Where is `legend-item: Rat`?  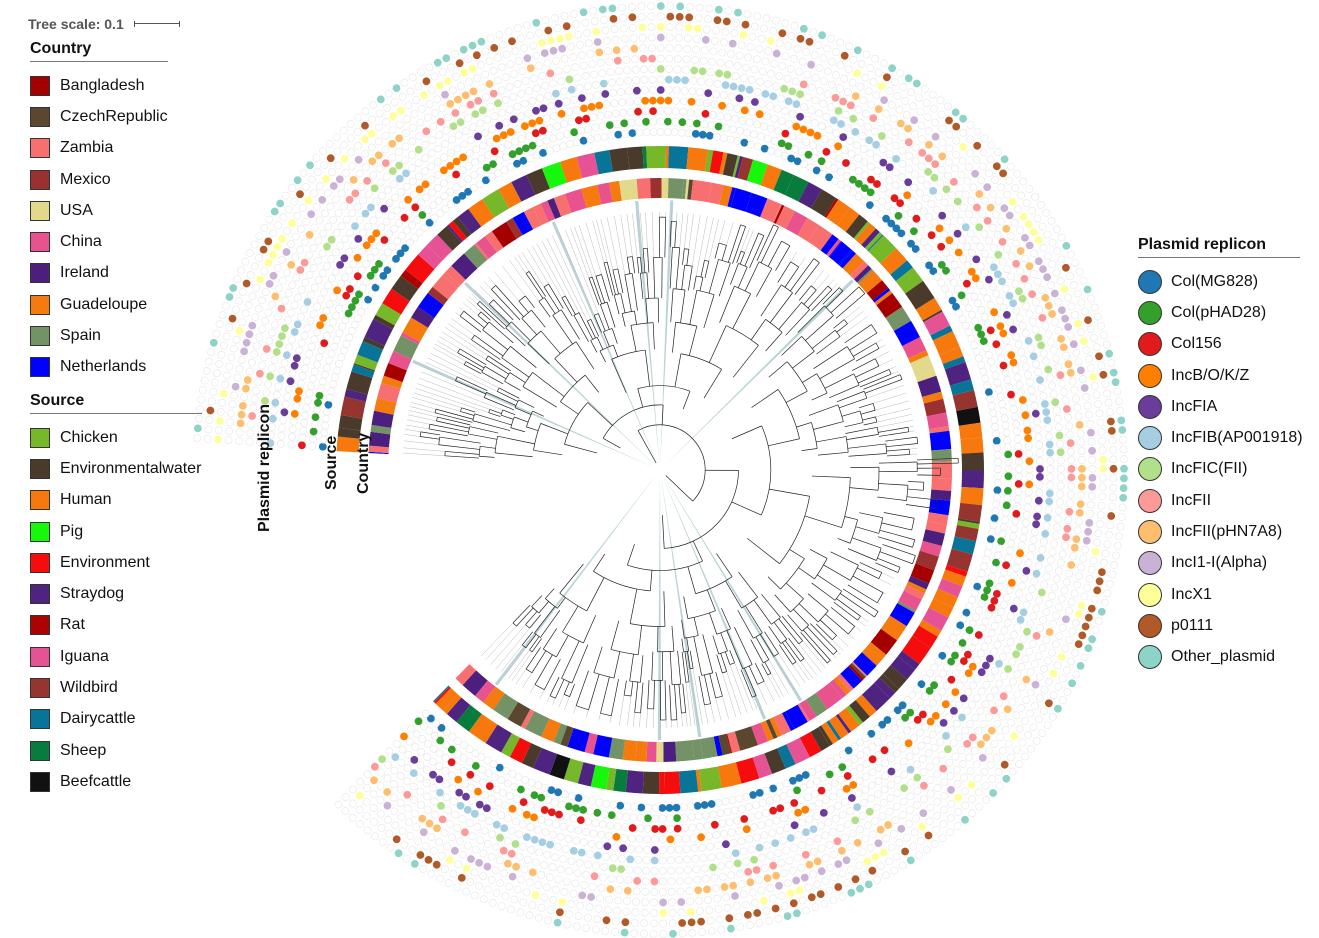 legend-item: Rat is located at coordinates (116, 625).